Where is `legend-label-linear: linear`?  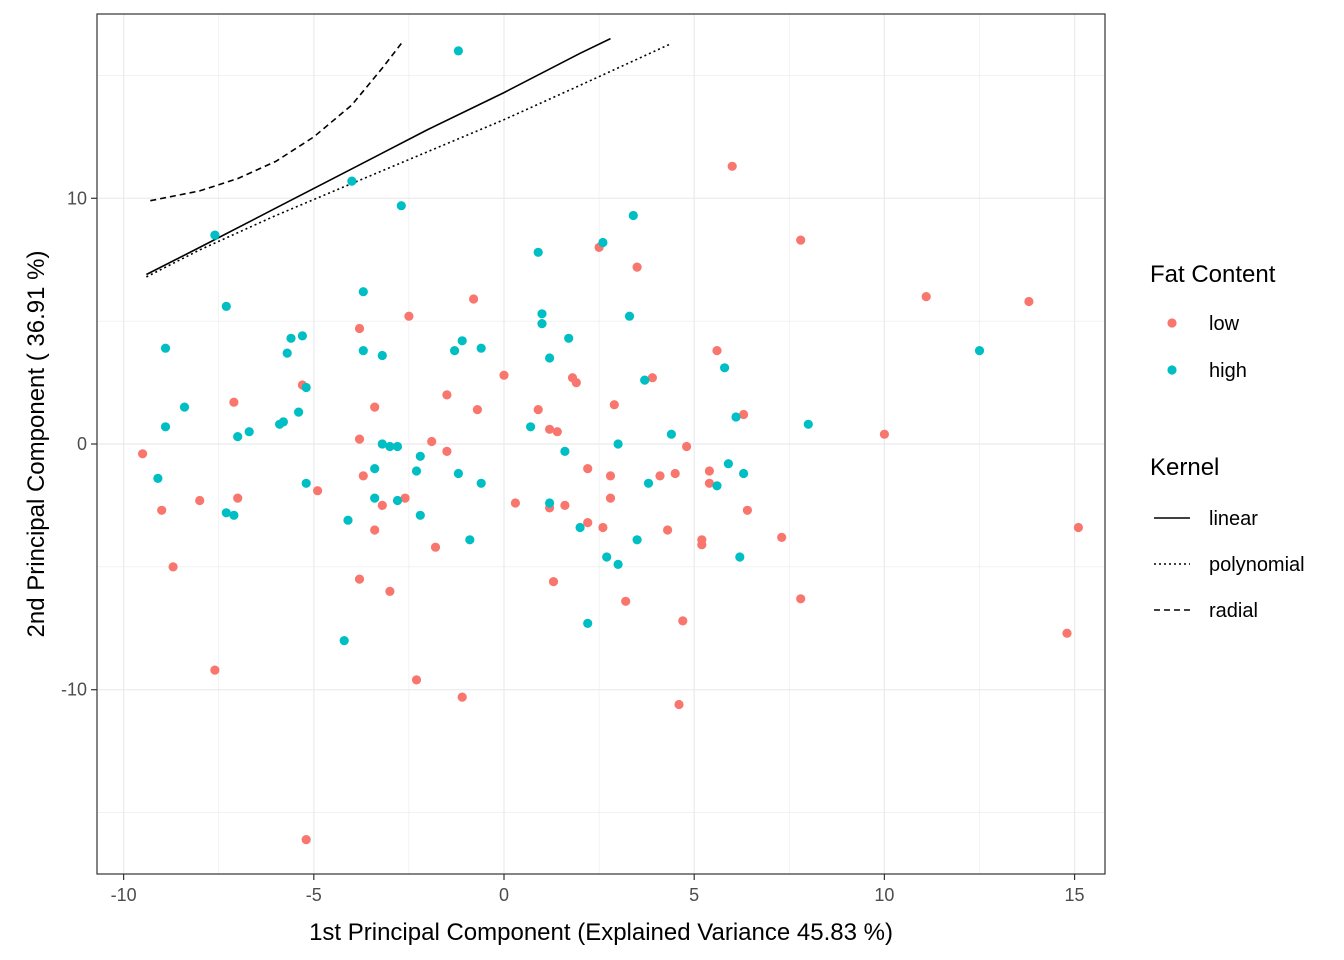
legend-label-linear: linear is located at coordinates (1233, 519).